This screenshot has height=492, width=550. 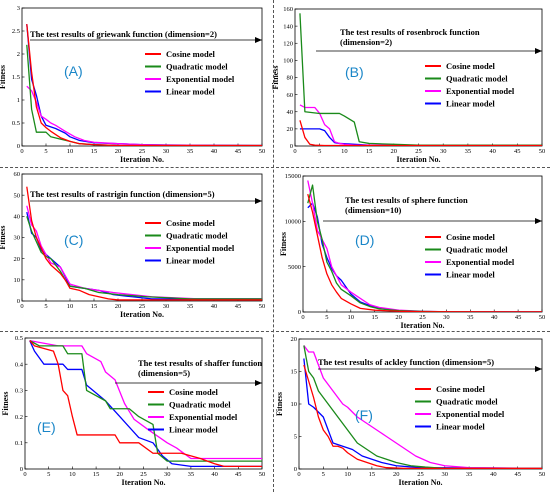 What do you see at coordinates (364, 240) in the screenshot?
I see `panel-label: (D)` at bounding box center [364, 240].